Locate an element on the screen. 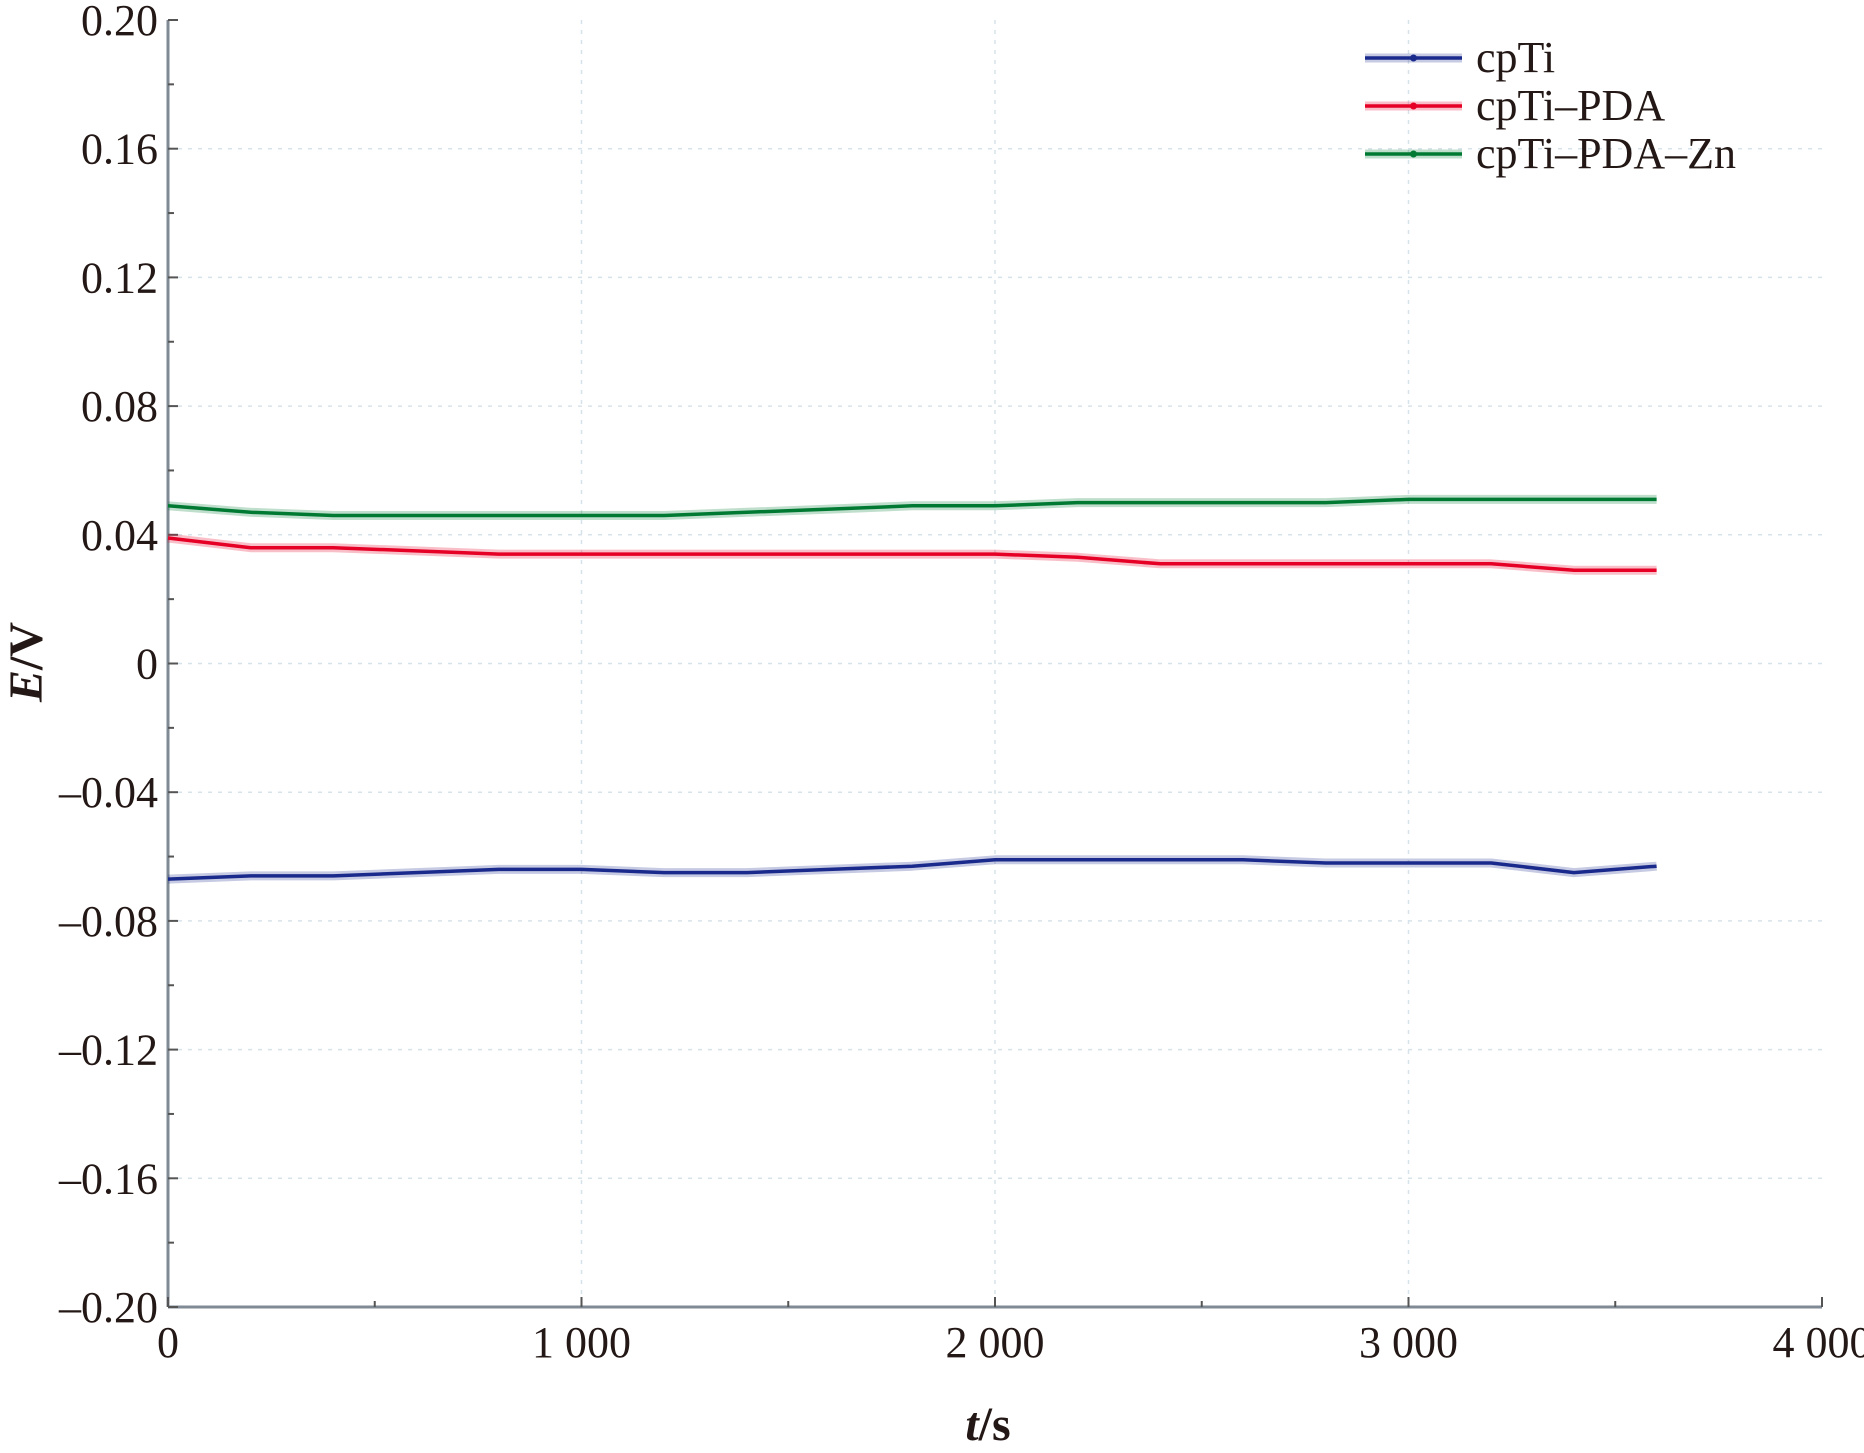  legend-label-0: cpTi is located at coordinates (1515, 57).